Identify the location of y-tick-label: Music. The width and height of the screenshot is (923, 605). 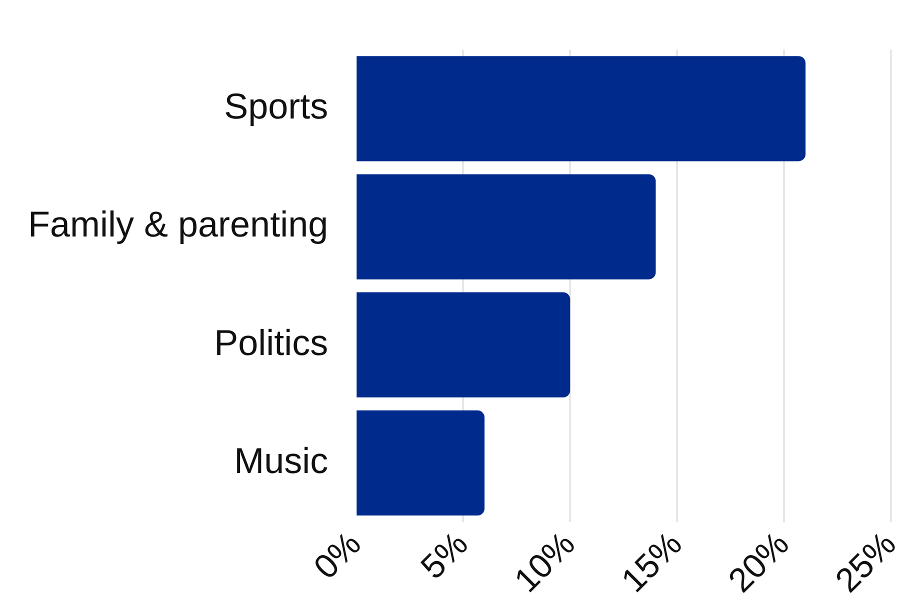
(281, 460).